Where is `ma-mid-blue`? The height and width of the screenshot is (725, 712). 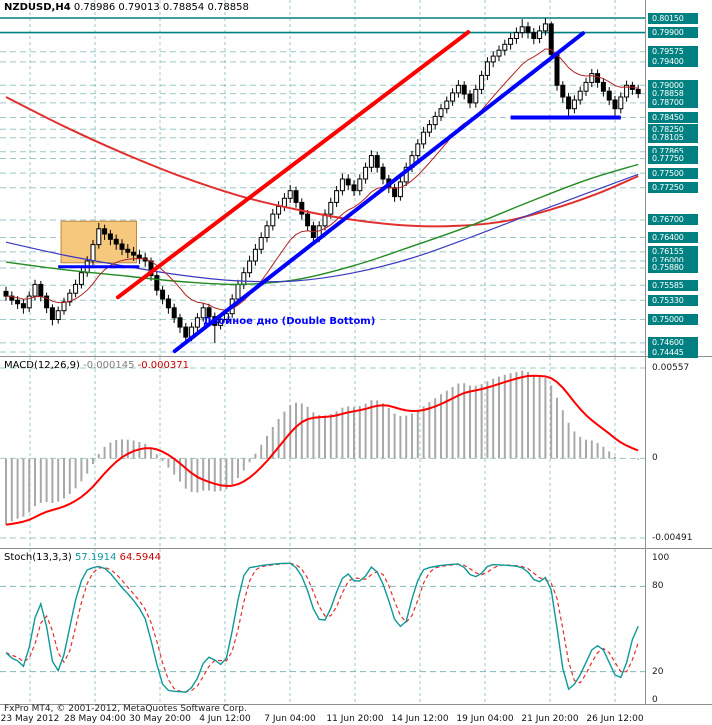
ma-mid-blue is located at coordinates (322, 228).